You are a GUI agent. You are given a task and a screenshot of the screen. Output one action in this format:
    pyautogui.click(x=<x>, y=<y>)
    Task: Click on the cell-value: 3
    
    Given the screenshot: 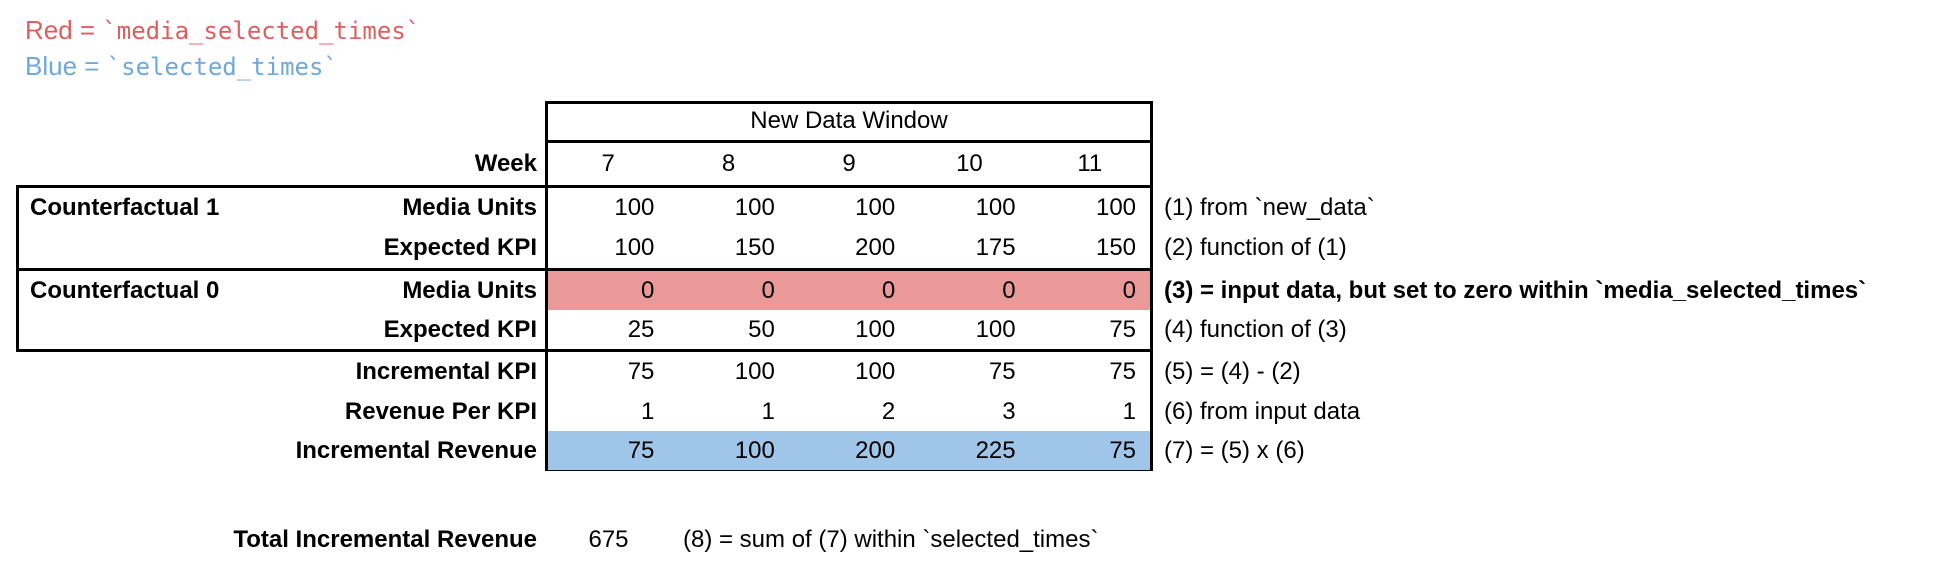 What is the action you would take?
    pyautogui.click(x=1009, y=411)
    